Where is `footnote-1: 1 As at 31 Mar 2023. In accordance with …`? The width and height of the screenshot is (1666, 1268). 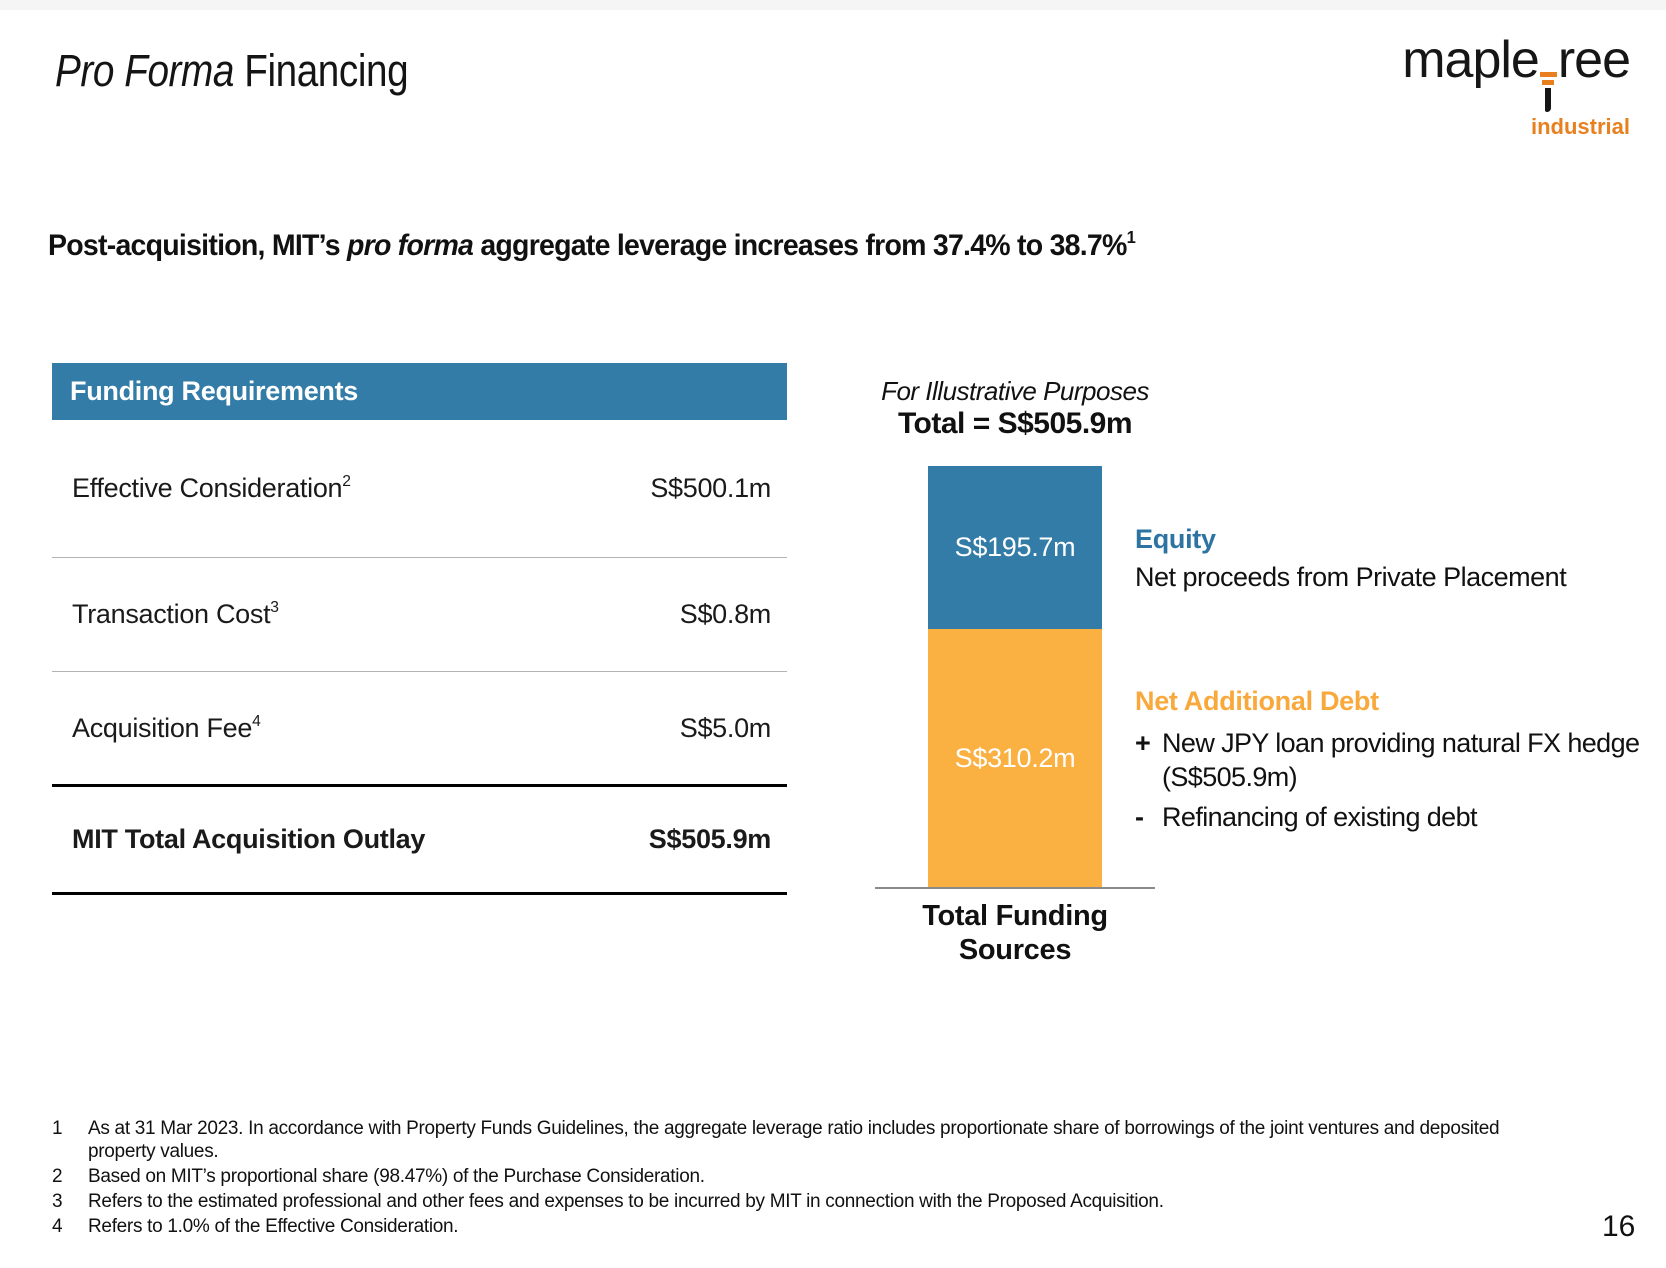 footnote-1: 1 As at 31 Mar 2023. In accordance with … is located at coordinates (842, 1140).